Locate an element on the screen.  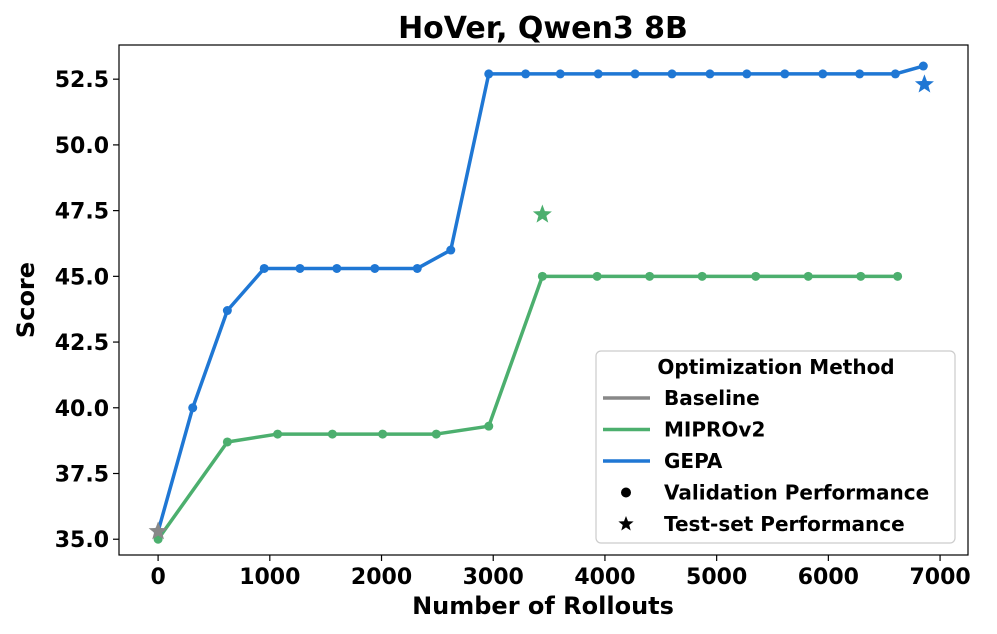
x-tick-label: 7000 is located at coordinates (939, 577).